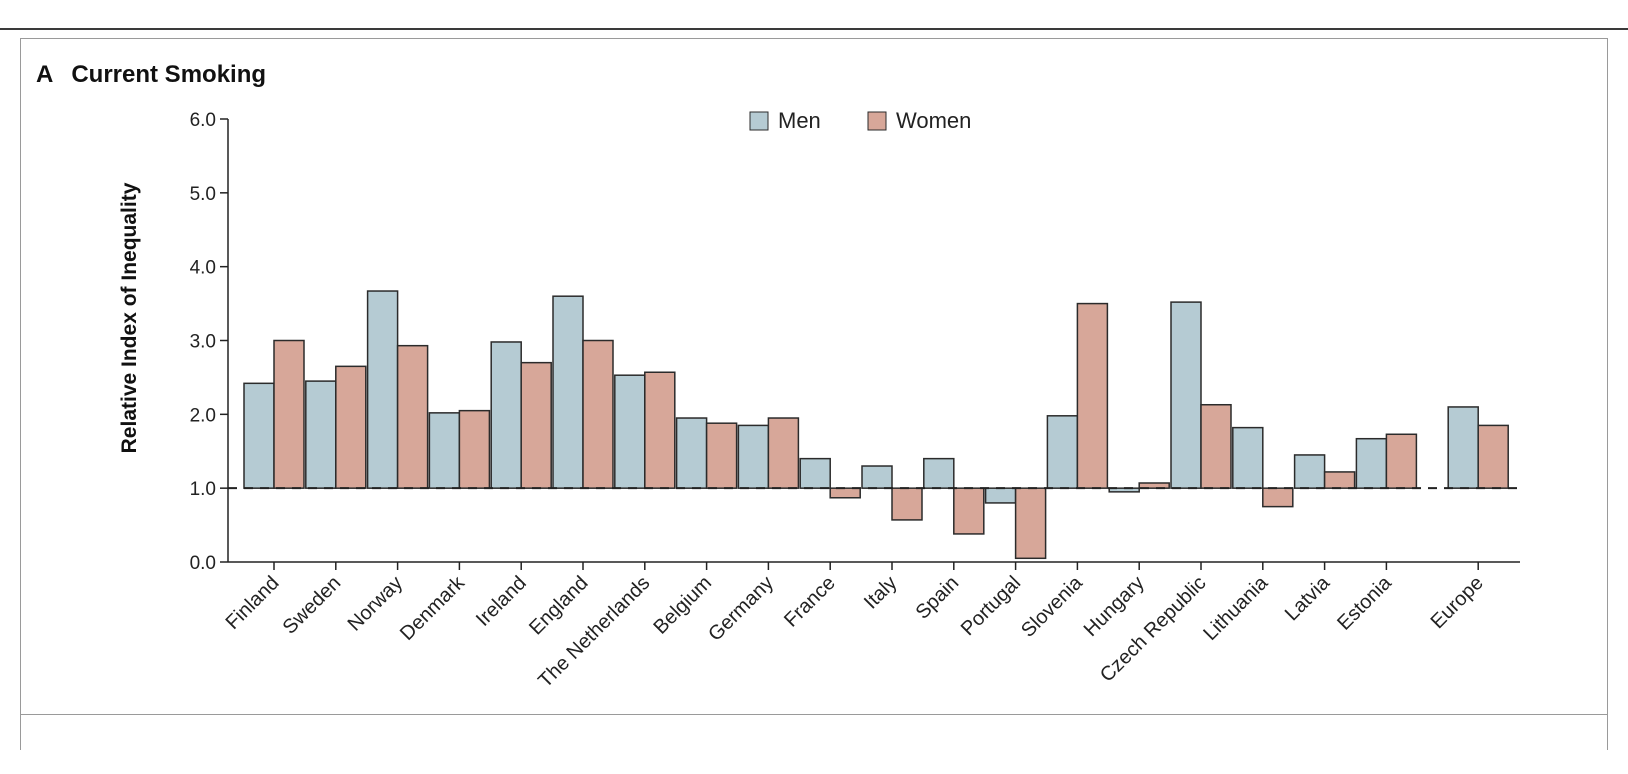 The height and width of the screenshot is (774, 1628). What do you see at coordinates (1062, 452) in the screenshot?
I see `bar-men-slovenia` at bounding box center [1062, 452].